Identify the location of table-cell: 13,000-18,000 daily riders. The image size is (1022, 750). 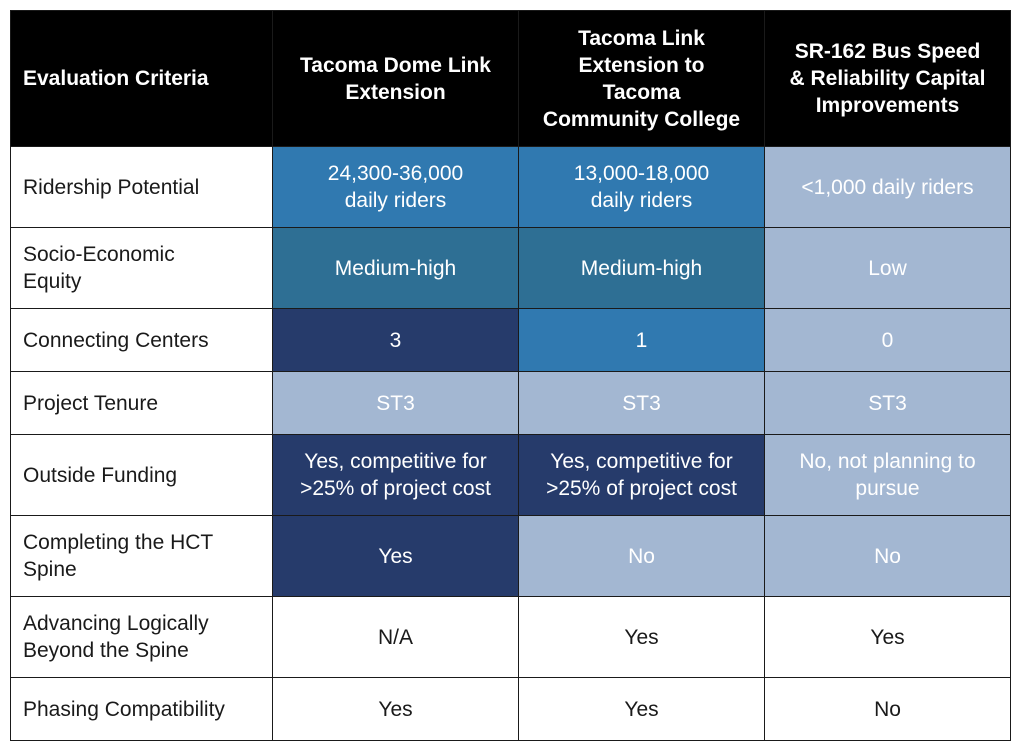
(641, 187).